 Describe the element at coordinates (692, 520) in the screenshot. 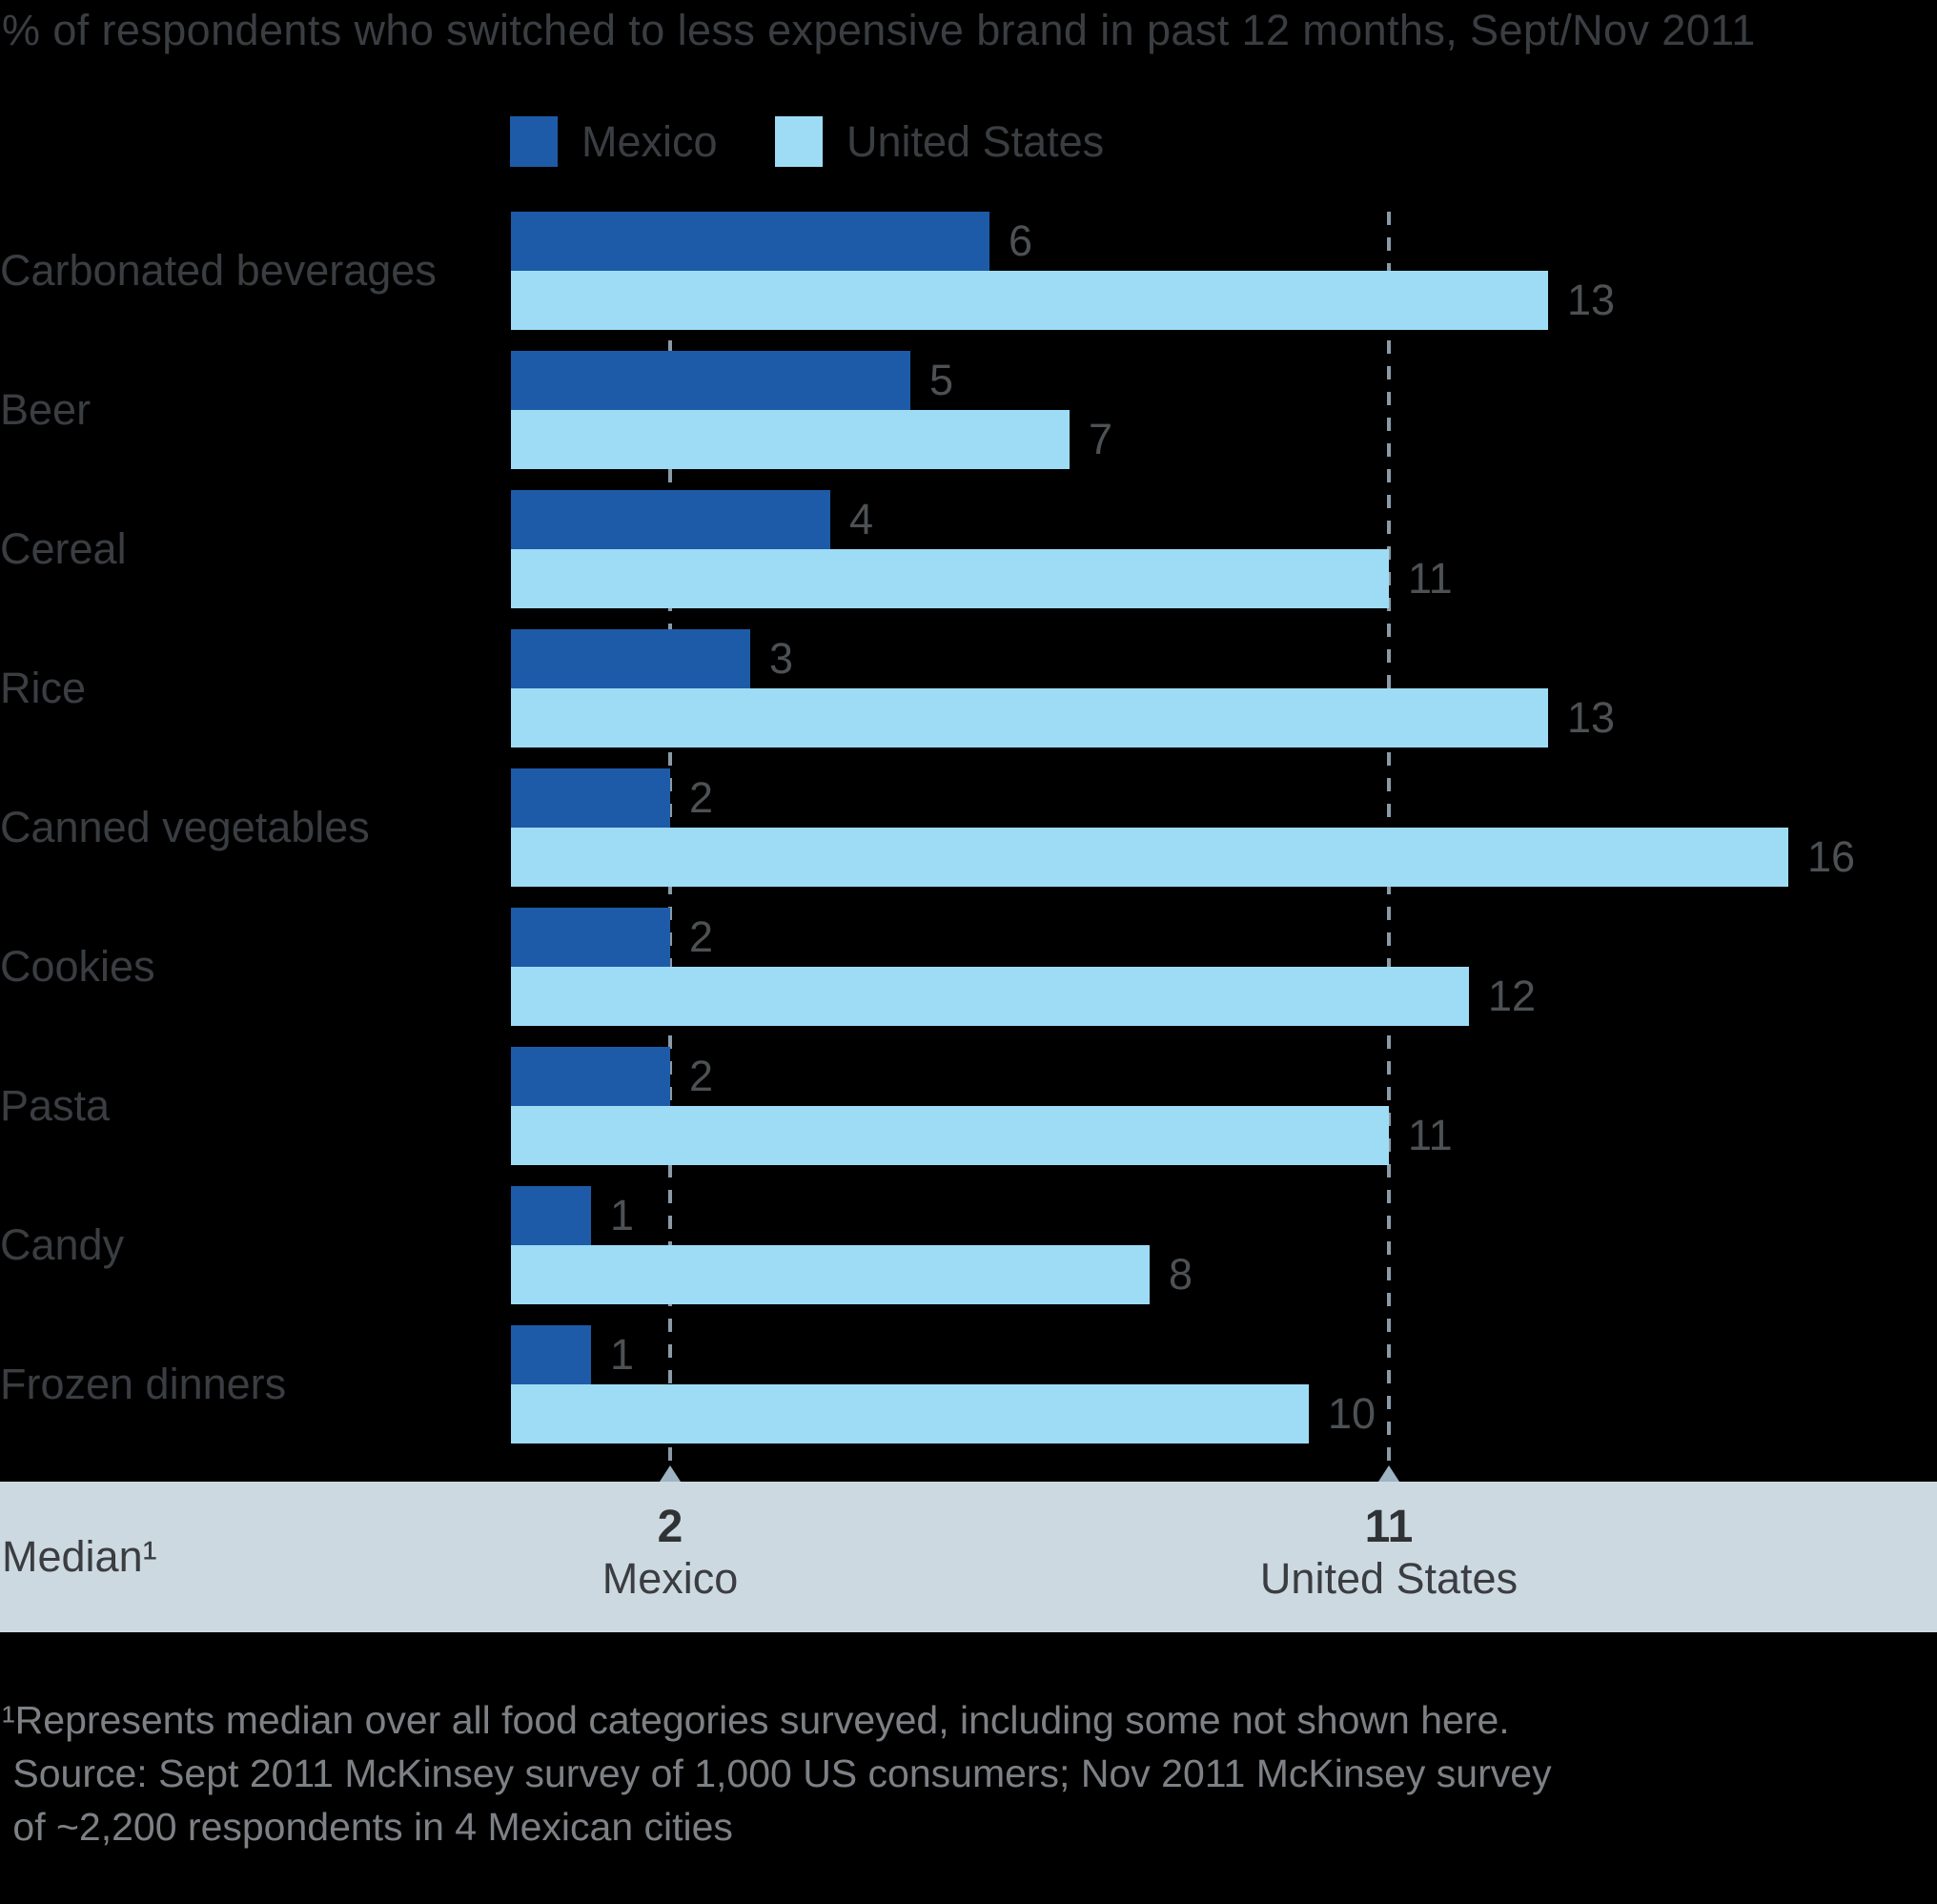

I see `bar-mexico: 4` at that location.